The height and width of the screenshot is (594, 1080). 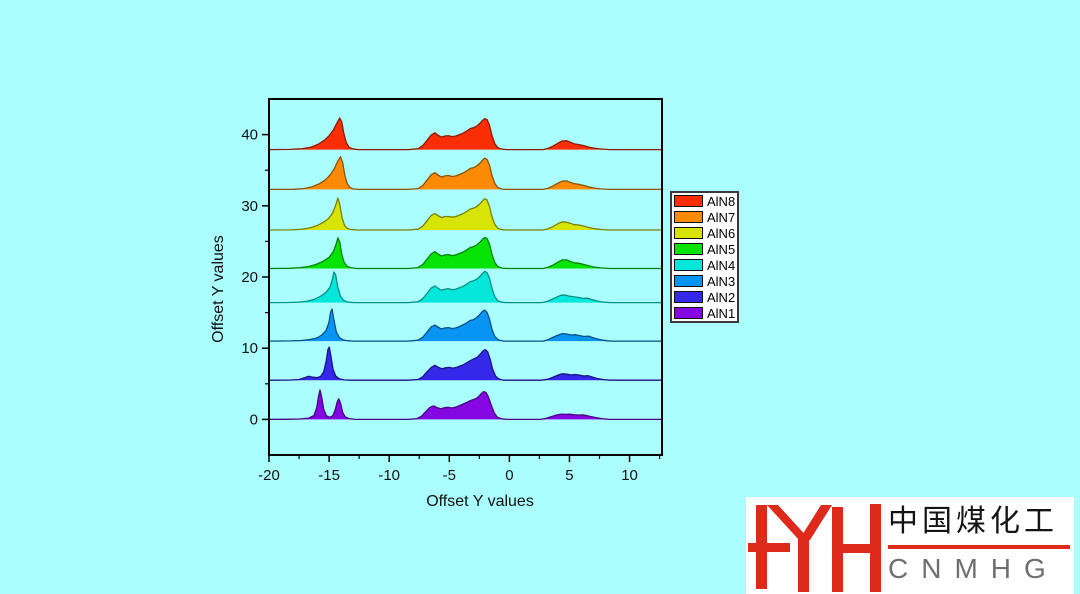 What do you see at coordinates (465, 253) in the screenshot?
I see `series-area-AlN5` at bounding box center [465, 253].